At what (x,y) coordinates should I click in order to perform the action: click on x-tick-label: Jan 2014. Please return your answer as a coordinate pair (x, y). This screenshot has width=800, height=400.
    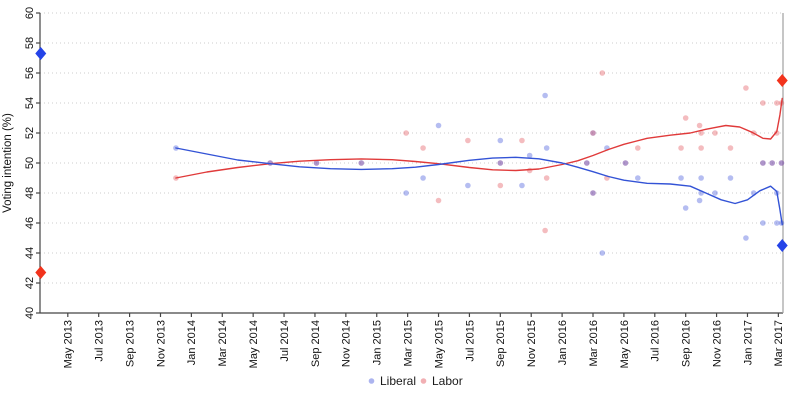
    Looking at the image, I should click on (192, 342).